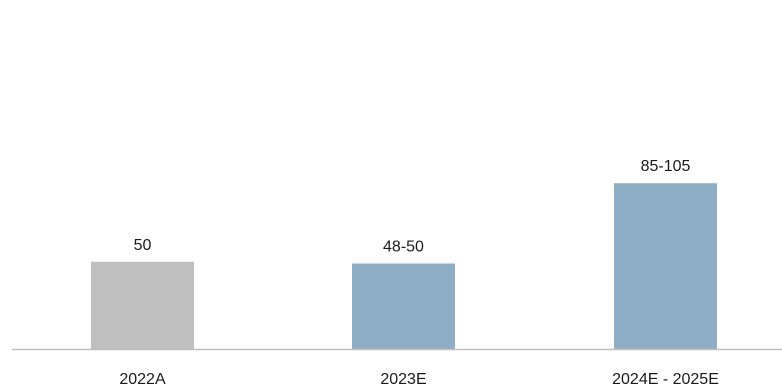 The width and height of the screenshot is (782, 387). What do you see at coordinates (403, 246) in the screenshot?
I see `data-label-2: 48-50` at bounding box center [403, 246].